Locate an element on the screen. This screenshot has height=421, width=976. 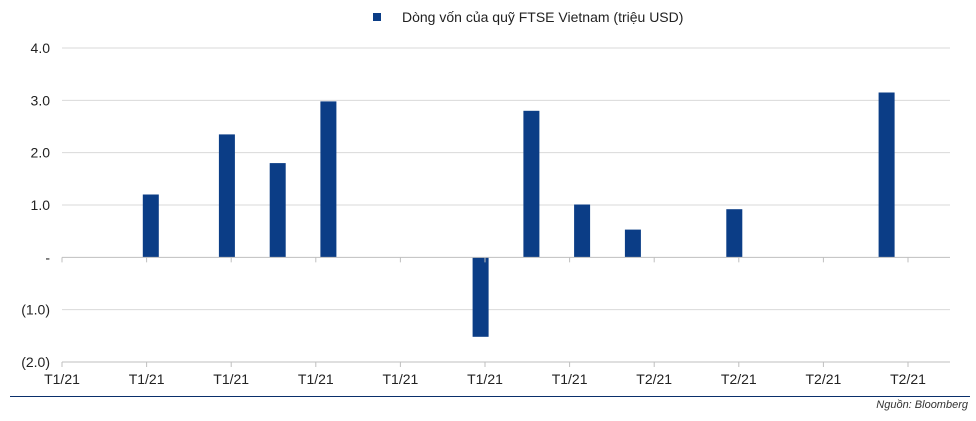
y-tick-label: 2.0 is located at coordinates (41, 153).